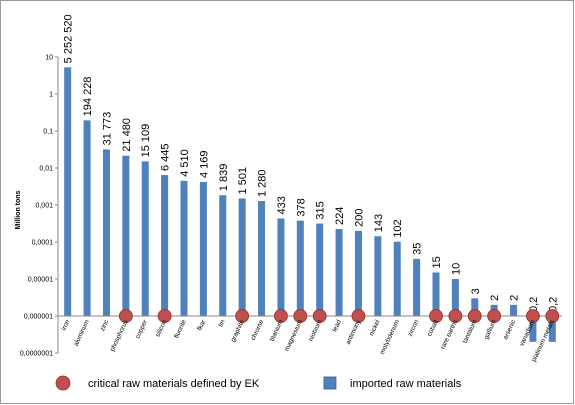  Describe the element at coordinates (107, 129) in the screenshot. I see `data-label: 31 773` at that location.